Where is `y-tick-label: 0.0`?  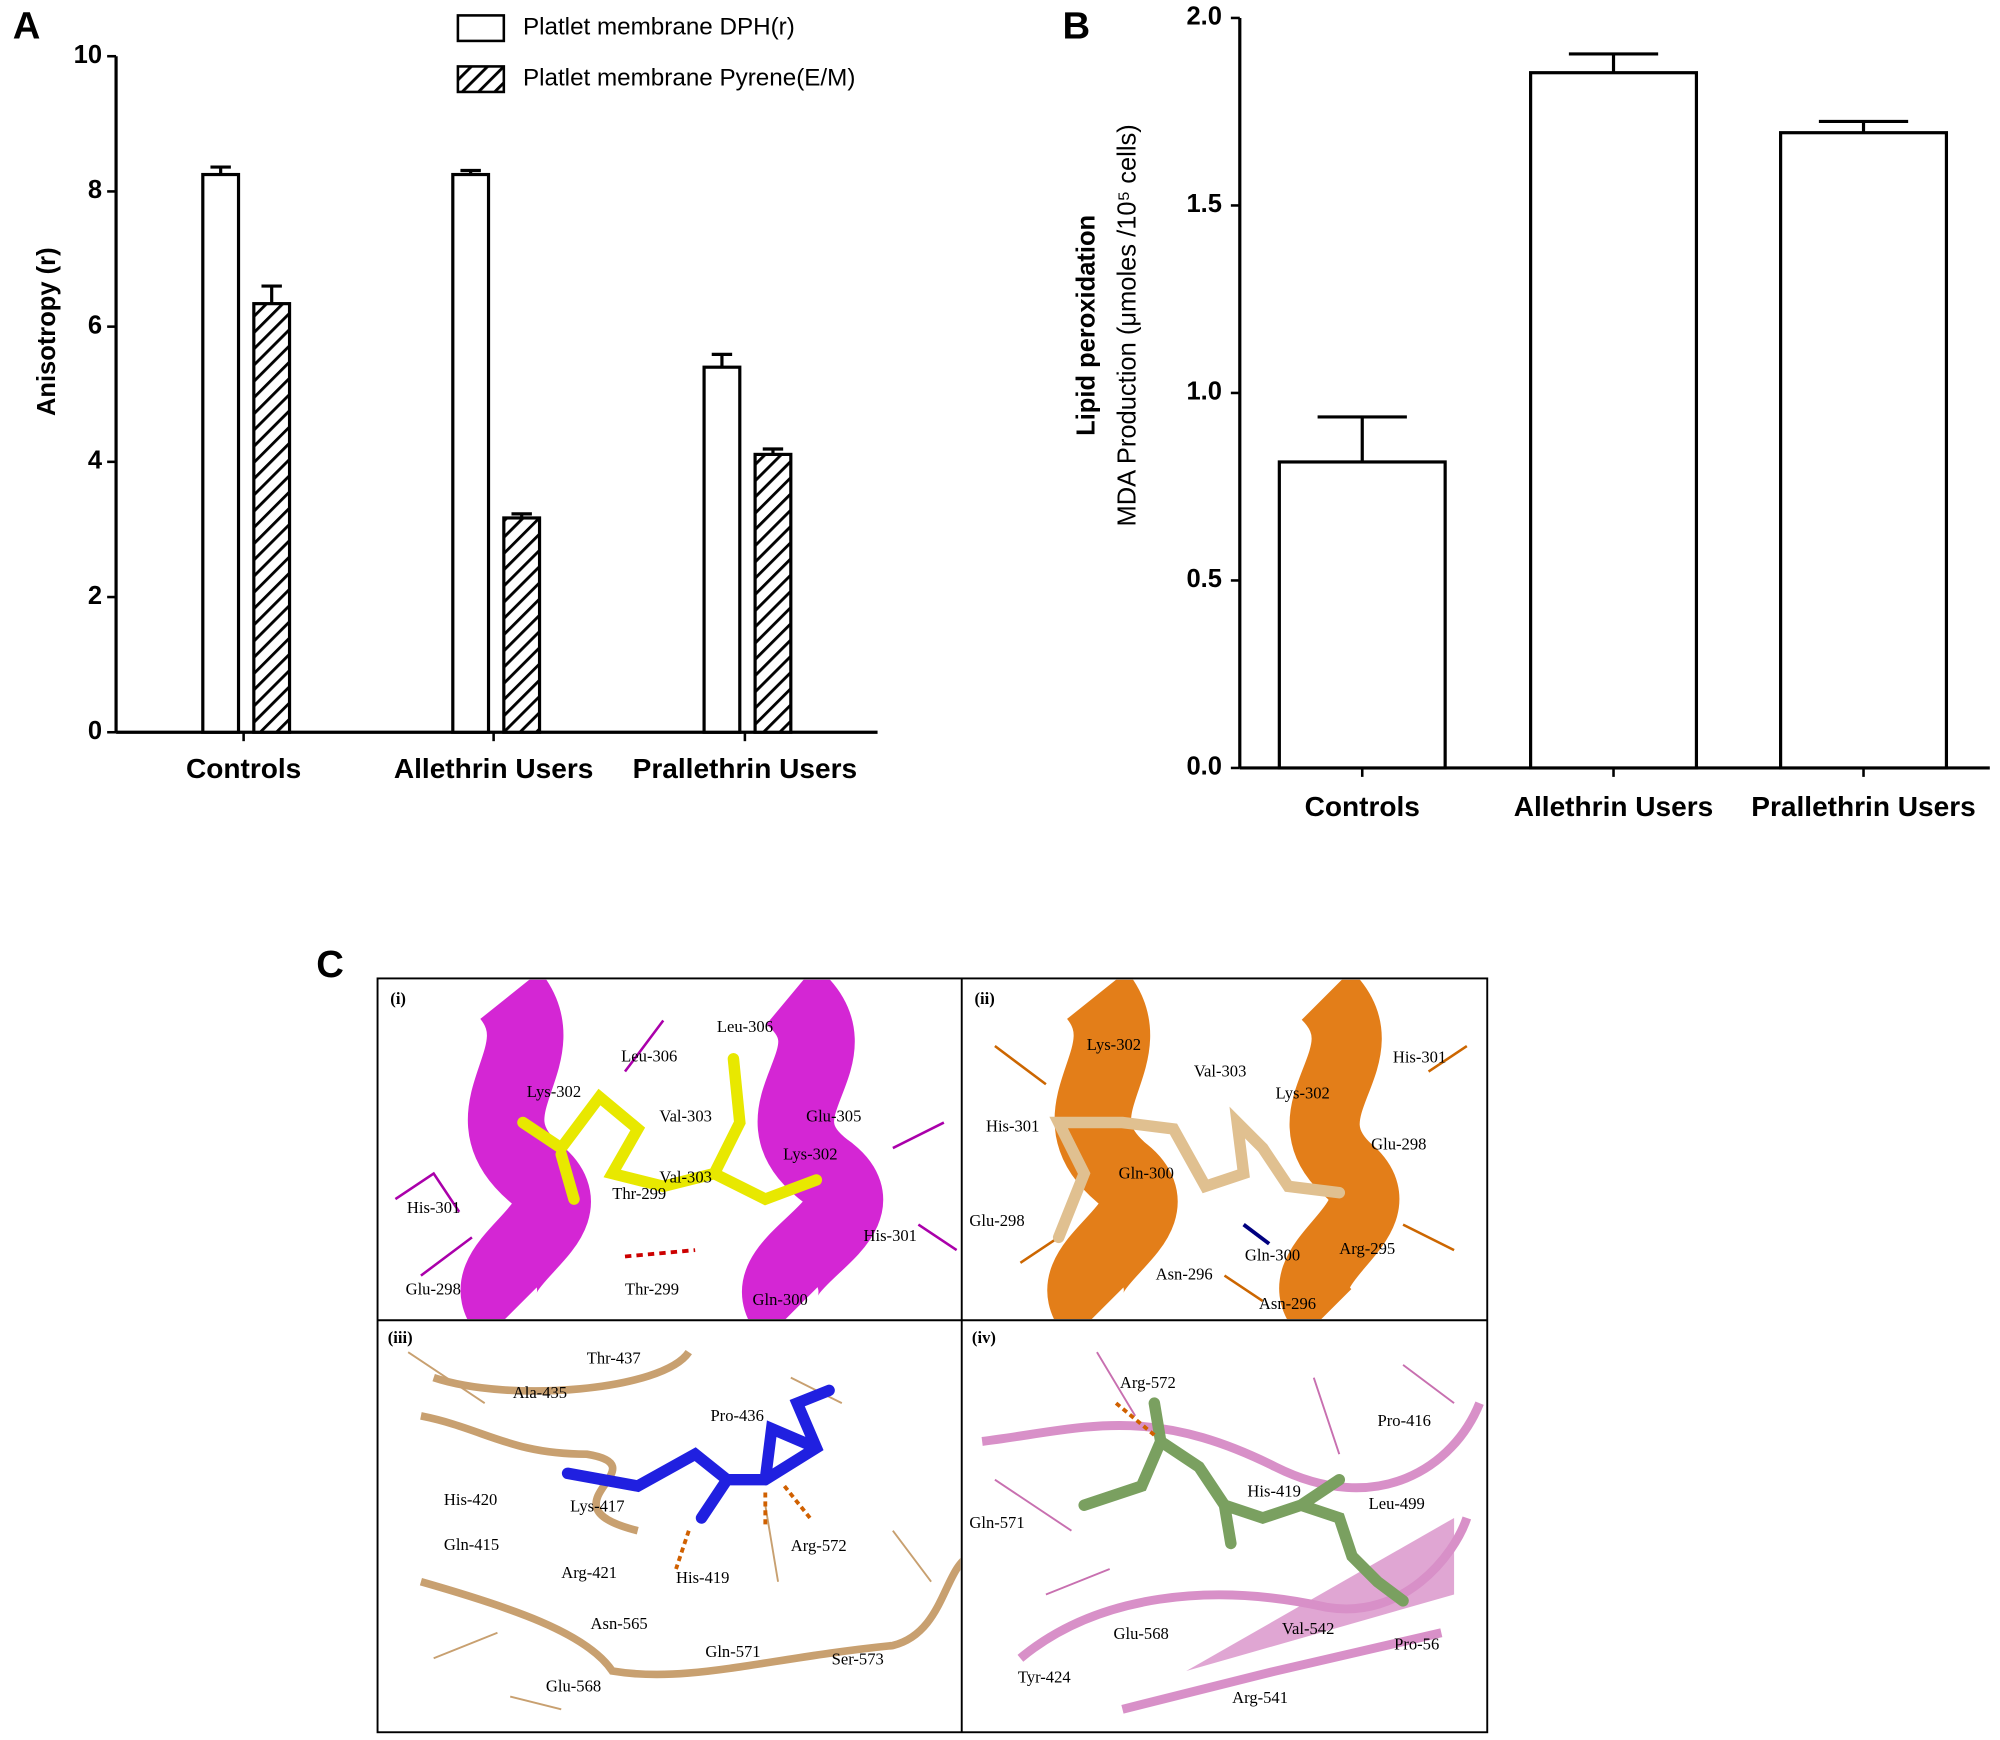
y-tick-label: 0.0 is located at coordinates (1203, 767).